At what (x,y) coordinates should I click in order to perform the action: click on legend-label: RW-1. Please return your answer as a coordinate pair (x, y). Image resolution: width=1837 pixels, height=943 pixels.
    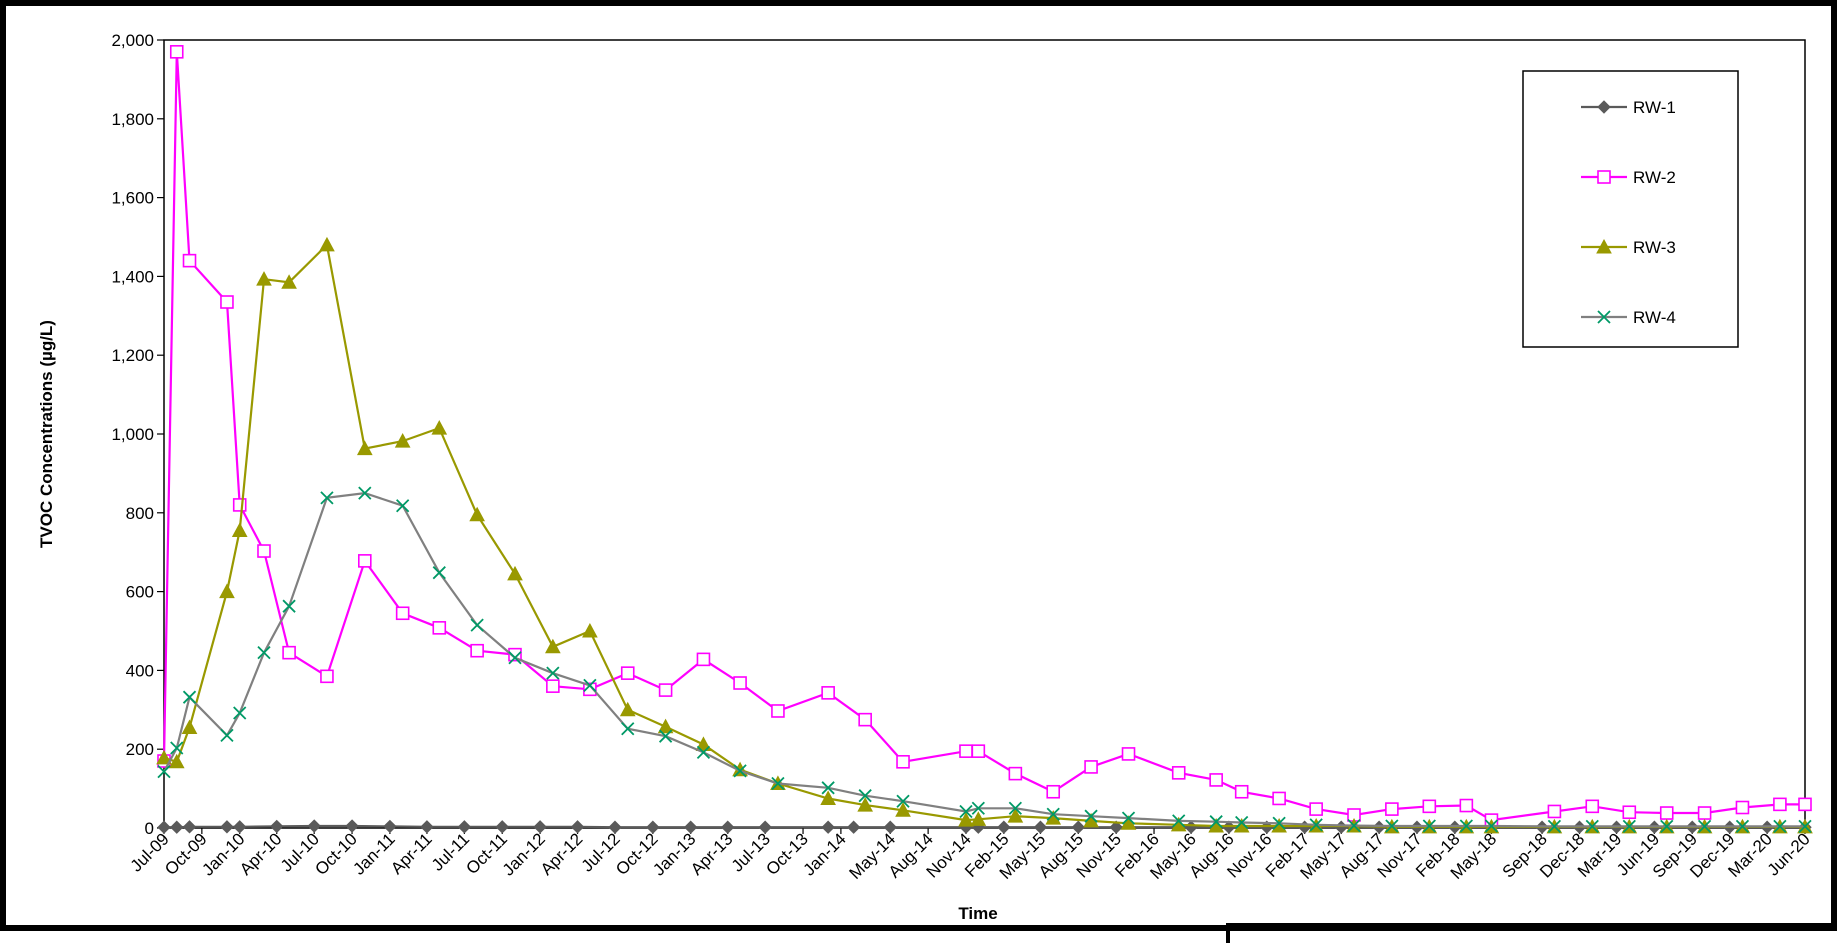
    Looking at the image, I should click on (1654, 107).